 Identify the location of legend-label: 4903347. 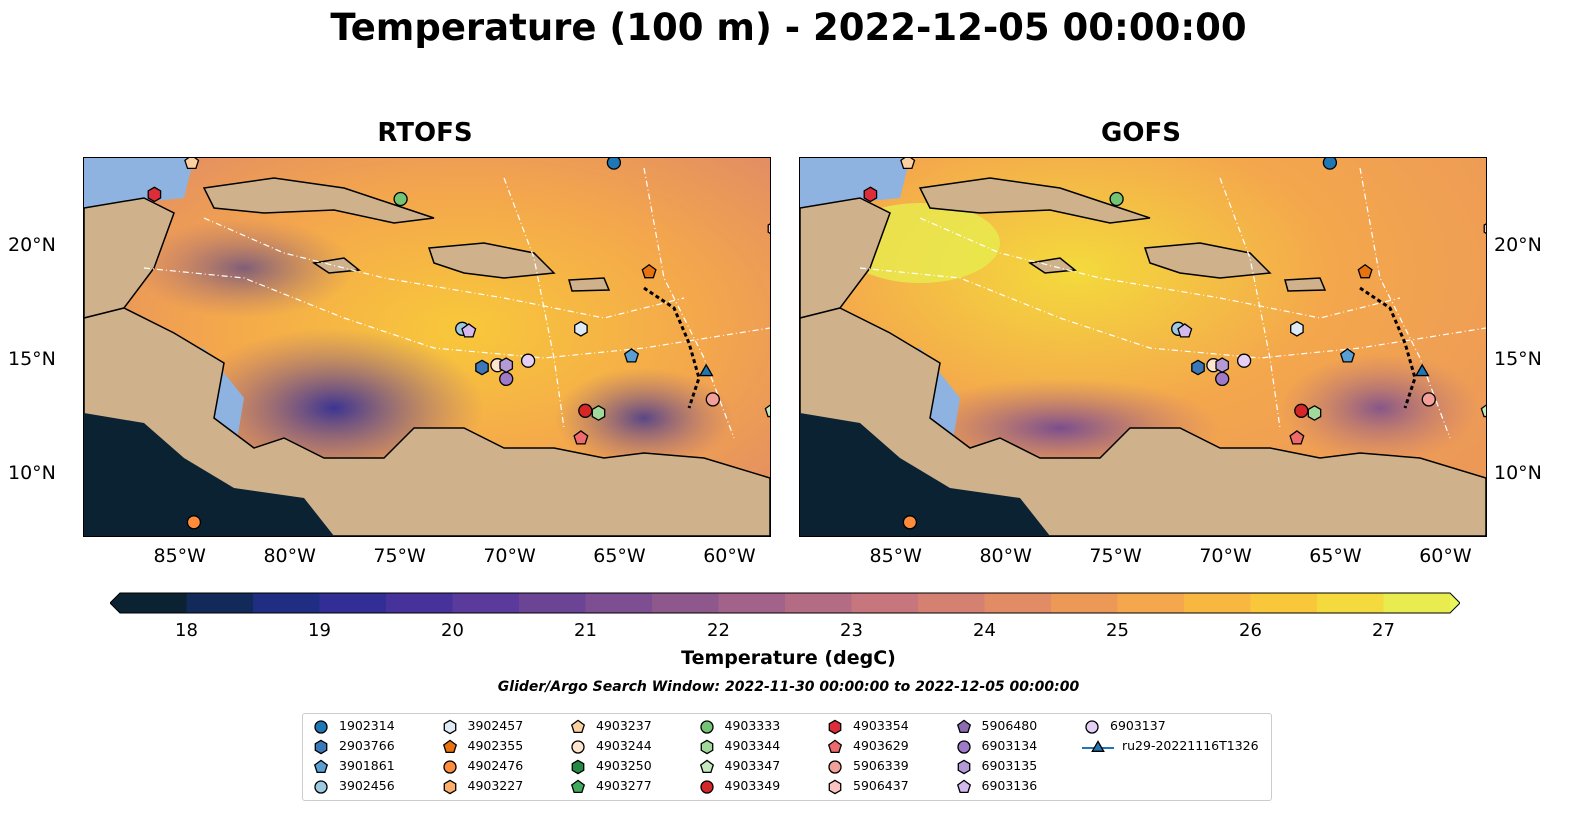
(752, 765).